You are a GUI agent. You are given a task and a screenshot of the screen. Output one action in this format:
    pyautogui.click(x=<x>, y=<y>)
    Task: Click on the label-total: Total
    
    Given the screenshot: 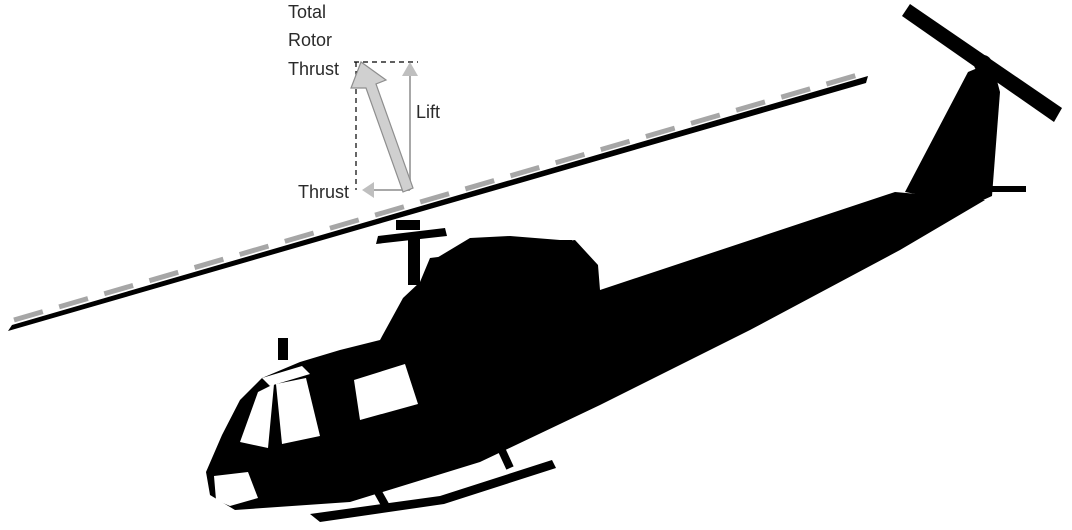 What is the action you would take?
    pyautogui.click(x=307, y=12)
    